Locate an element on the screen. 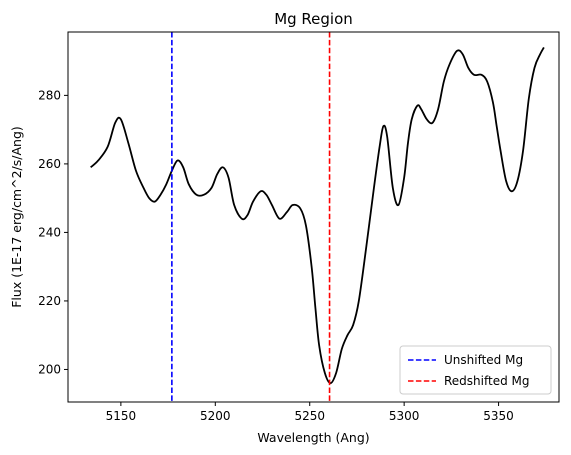  legend: Unshifted Mg Redshifted Mg is located at coordinates (475, 370).